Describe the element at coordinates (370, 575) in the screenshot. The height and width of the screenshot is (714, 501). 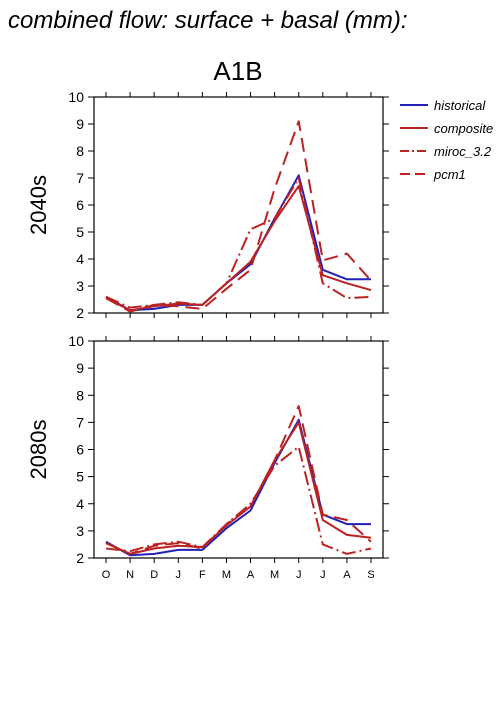
I see `x-tick-label: S` at that location.